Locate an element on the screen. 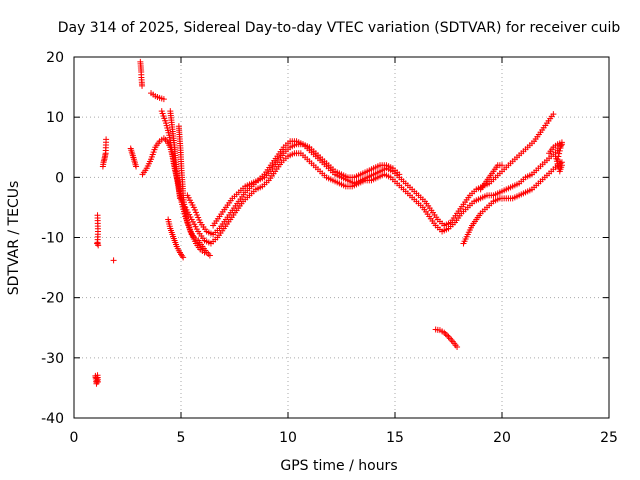 The height and width of the screenshot is (480, 640). series-isolated-late is located at coordinates (446, 338).